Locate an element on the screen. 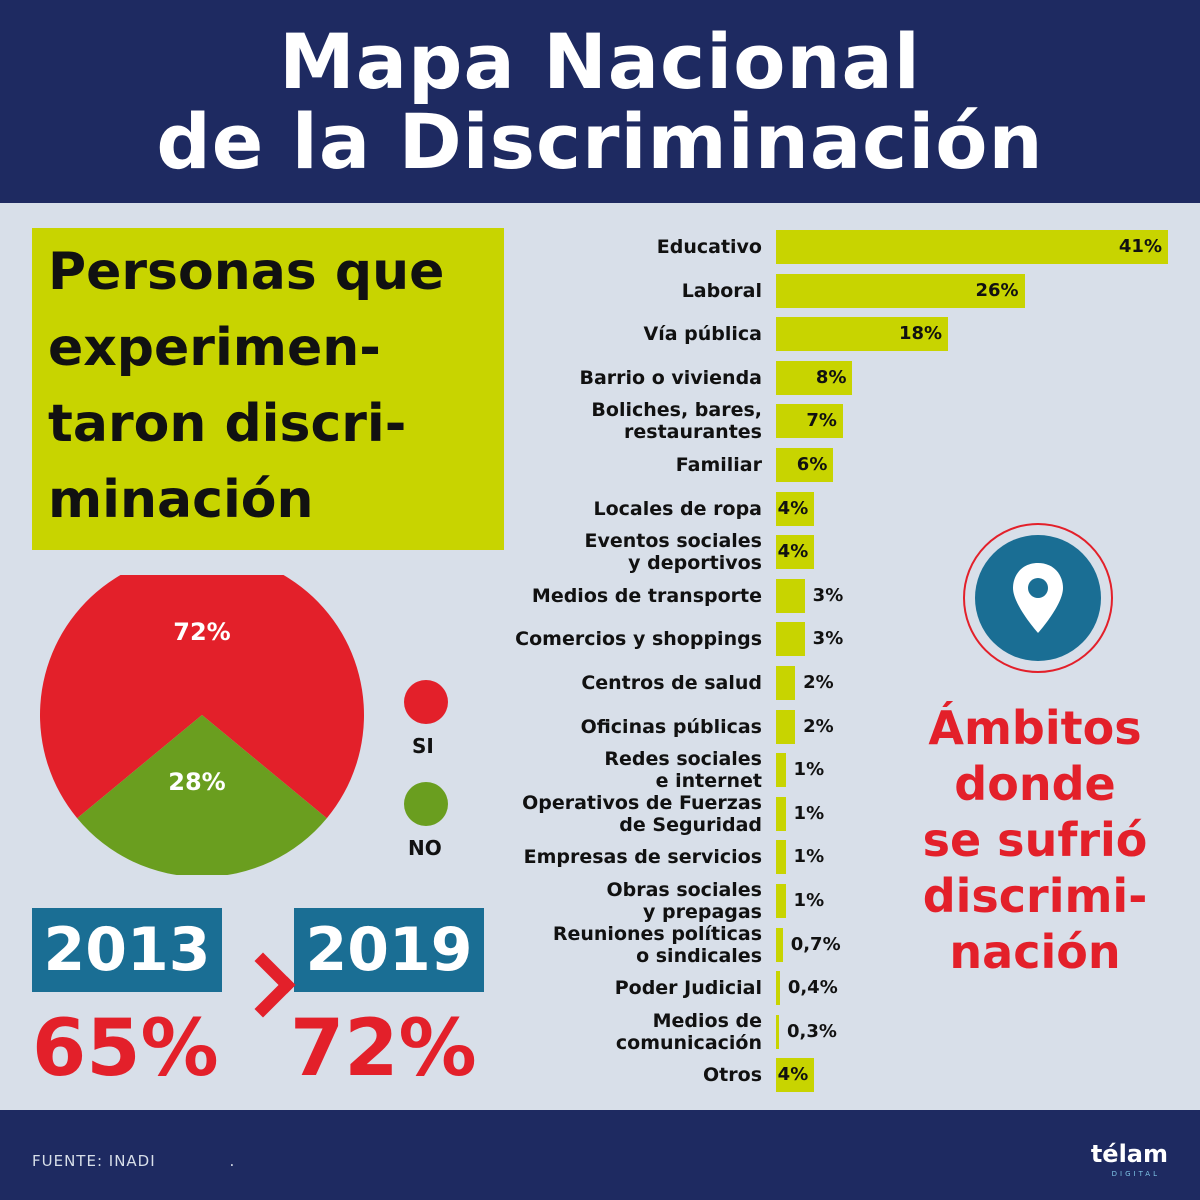 This screenshot has width=1200, height=1200. bar-value-label: 8% is located at coordinates (831, 377).